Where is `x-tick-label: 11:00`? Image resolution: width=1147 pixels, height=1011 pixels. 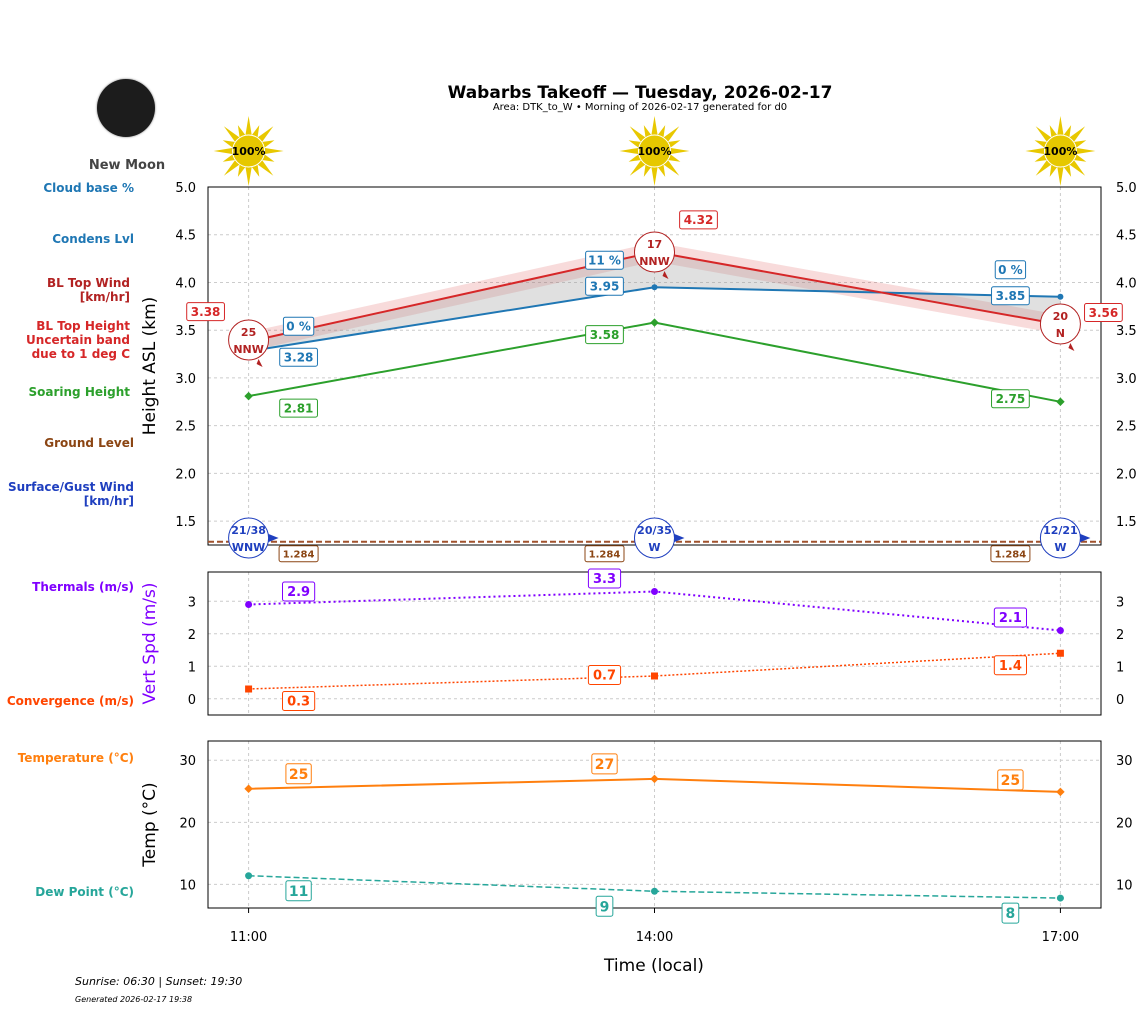 x-tick-label: 11:00 is located at coordinates (248, 937).